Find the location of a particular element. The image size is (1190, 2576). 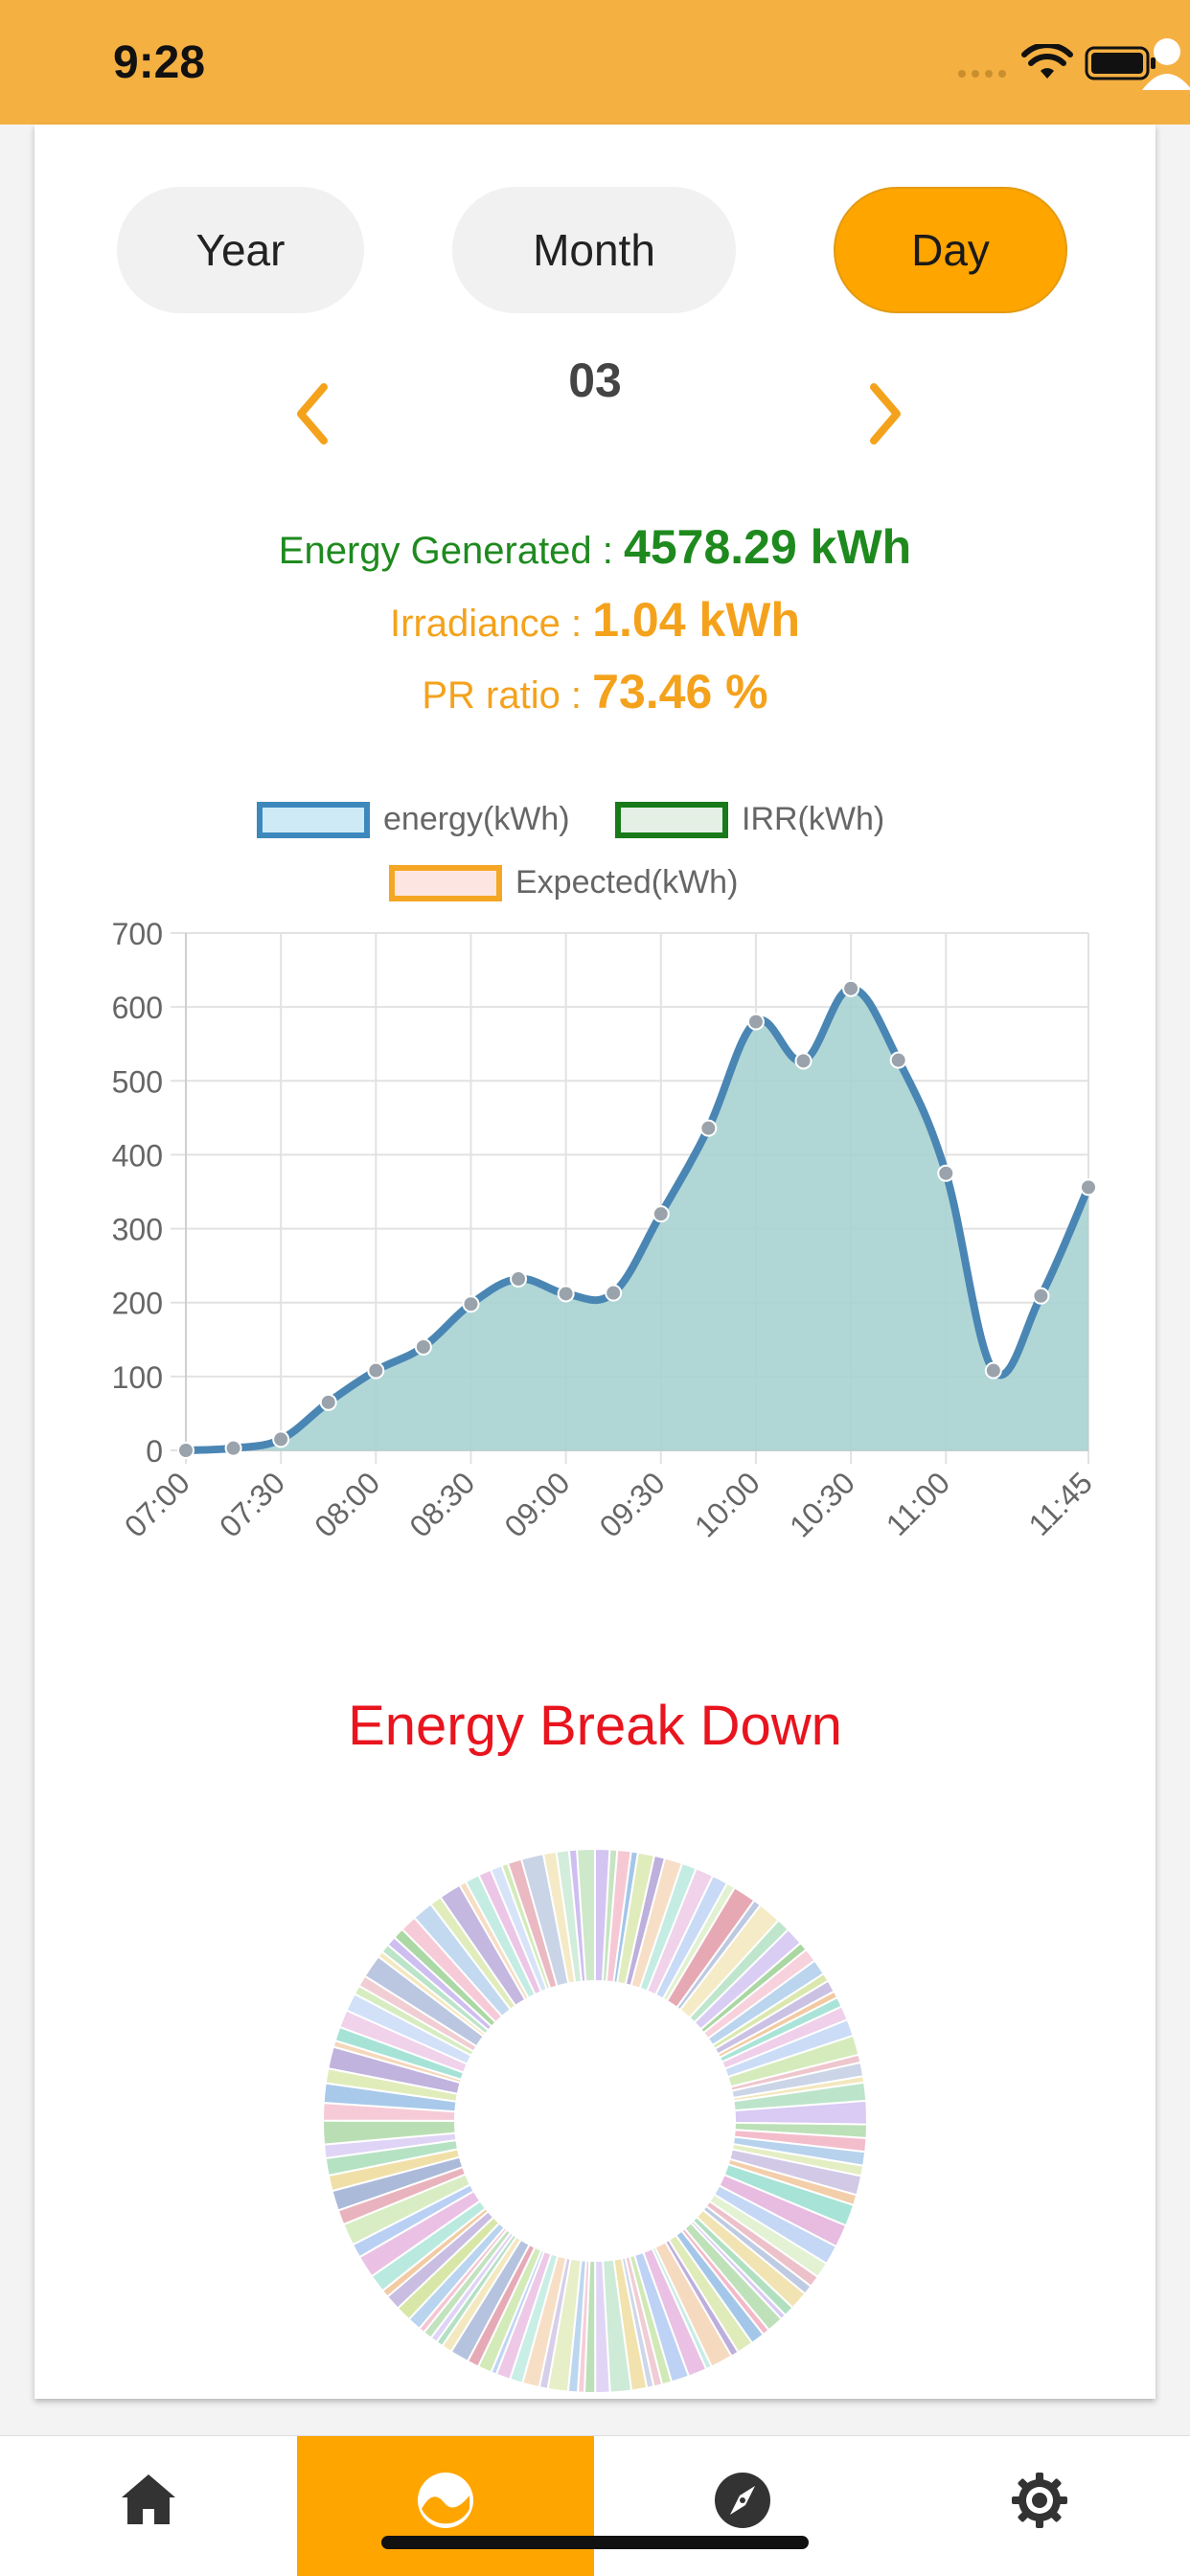

next-arrow-icon is located at coordinates (884, 414).